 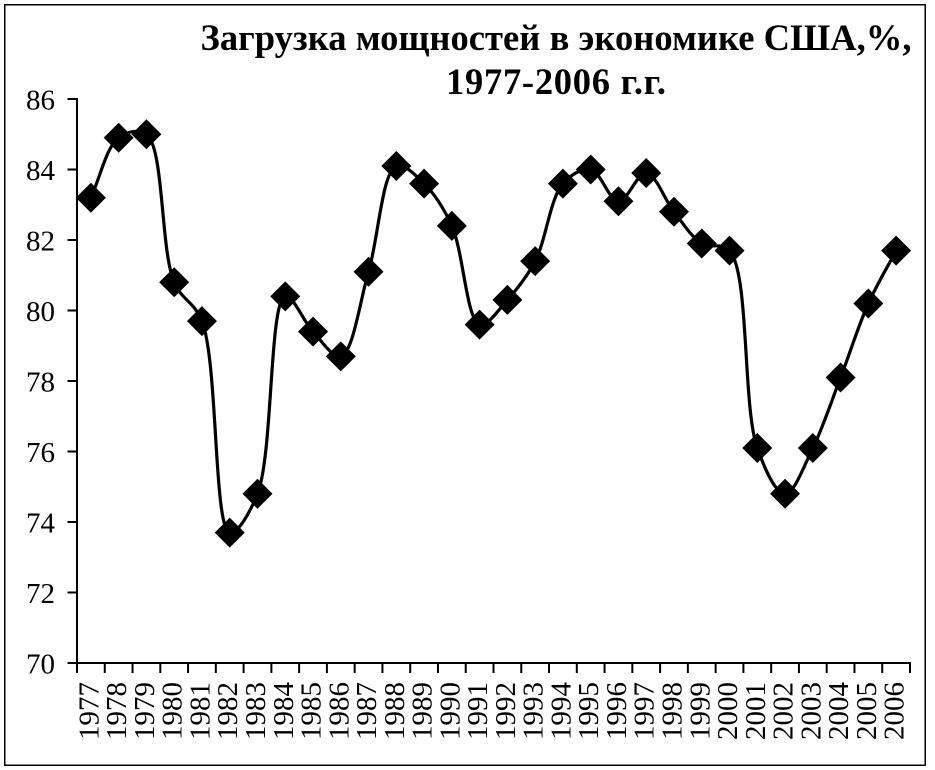 What do you see at coordinates (617, 711) in the screenshot?
I see `svg-text: 1996` at bounding box center [617, 711].